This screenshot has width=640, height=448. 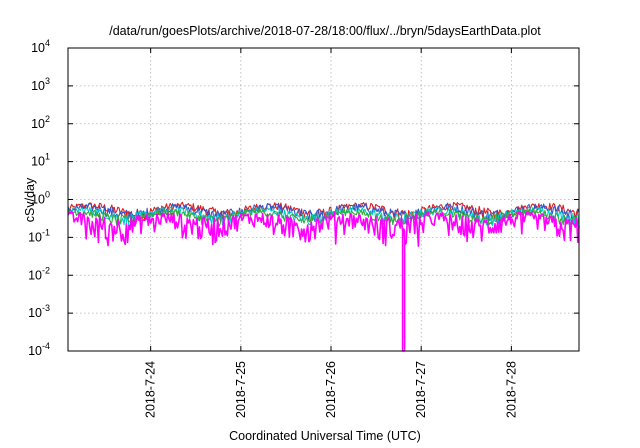 I want to click on y-tick-label: 10⁻², so click(x=39, y=273).